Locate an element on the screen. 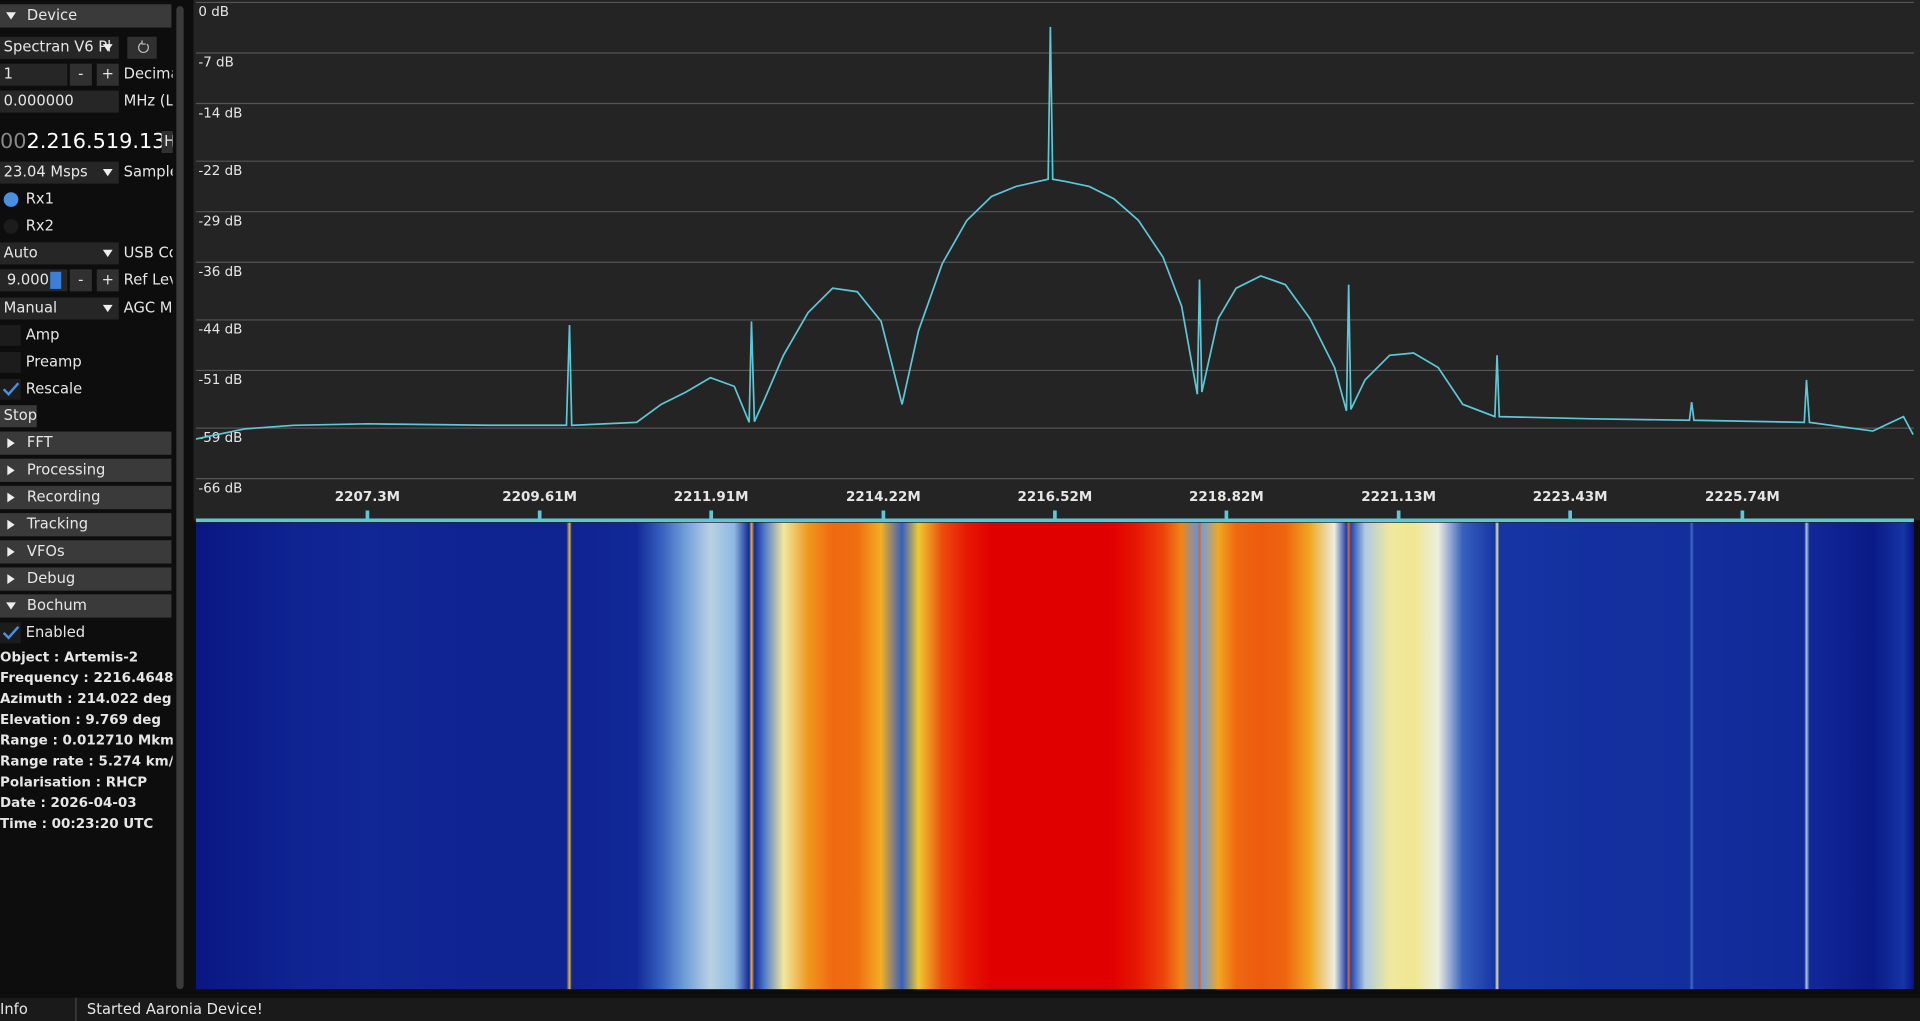 The width and height of the screenshot is (1920, 1021). tracking-info: Object : Artemis-2 is located at coordinates (69, 657).